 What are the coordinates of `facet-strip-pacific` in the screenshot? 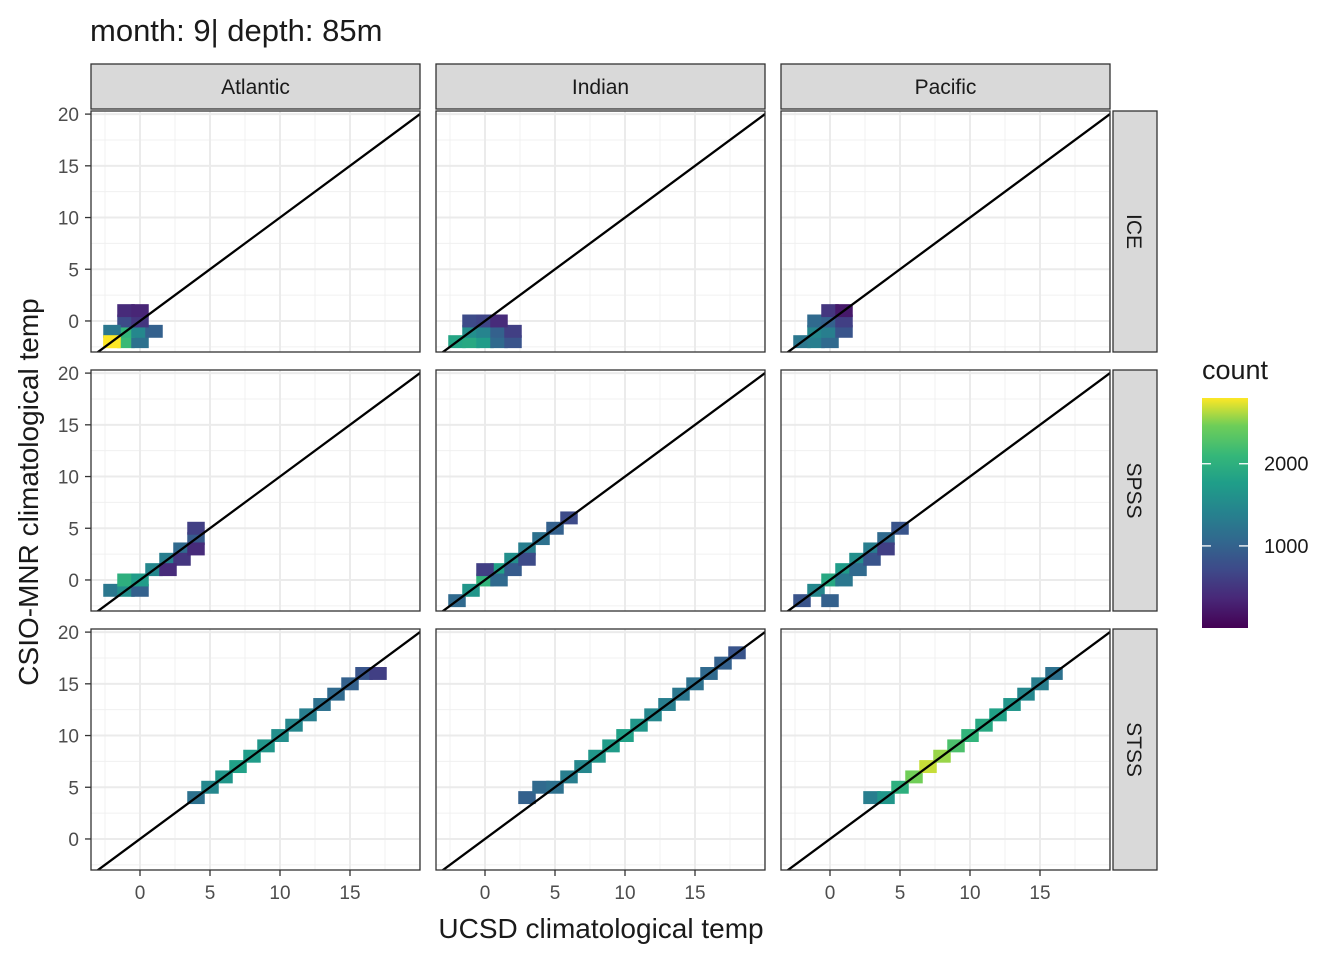 It's located at (945, 86).